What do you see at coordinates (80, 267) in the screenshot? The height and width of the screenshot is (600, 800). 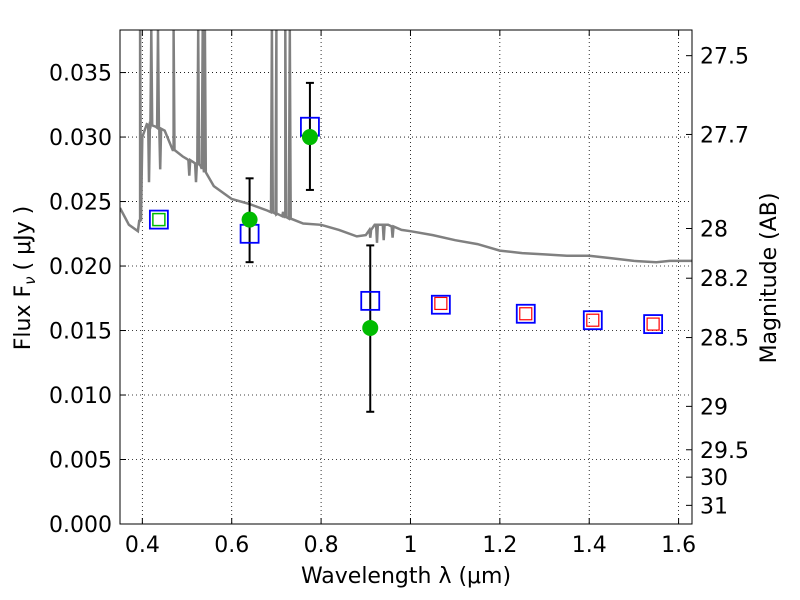 I see `y-tick-label: 0.020` at bounding box center [80, 267].